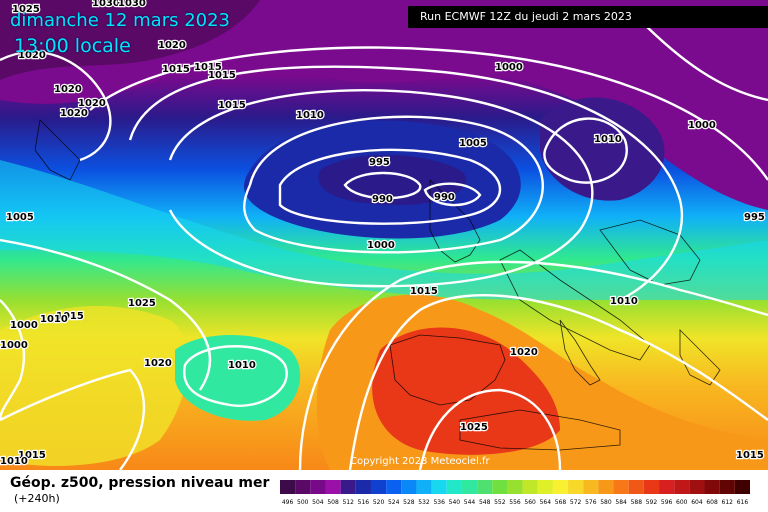 This screenshot has height=512, width=768. Describe the element at coordinates (530, 502) in the screenshot. I see `scale-label: 560` at that location.